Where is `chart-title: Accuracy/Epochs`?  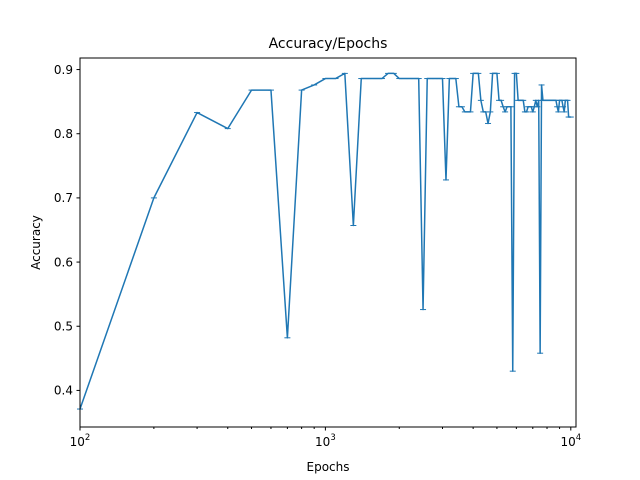
chart-title: Accuracy/Epochs is located at coordinates (328, 44).